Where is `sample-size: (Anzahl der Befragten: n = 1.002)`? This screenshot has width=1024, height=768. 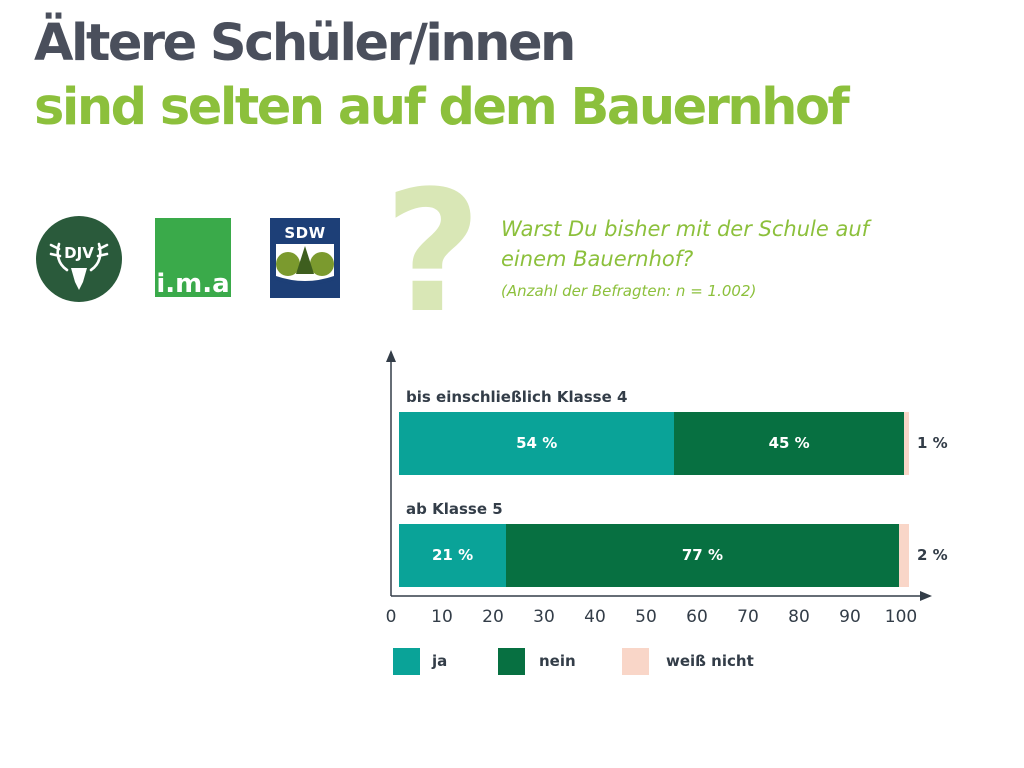 sample-size: (Anzahl der Befragten: n = 1.002) is located at coordinates (629, 291).